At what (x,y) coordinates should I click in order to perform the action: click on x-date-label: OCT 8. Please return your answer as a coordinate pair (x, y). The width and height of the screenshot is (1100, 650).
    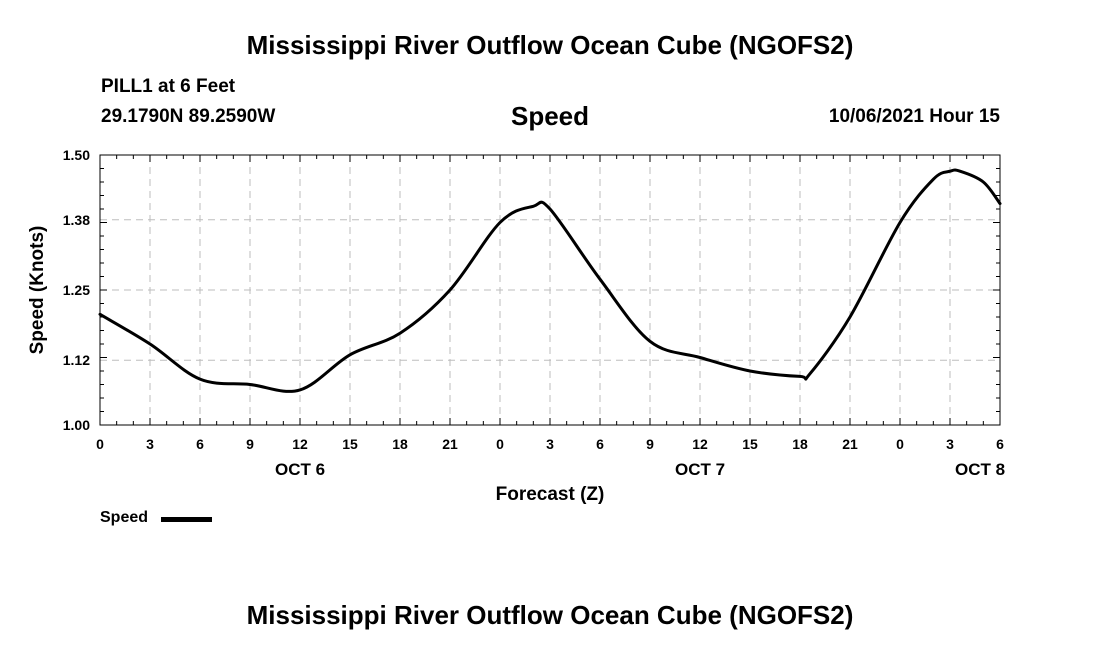
    Looking at the image, I should click on (980, 469).